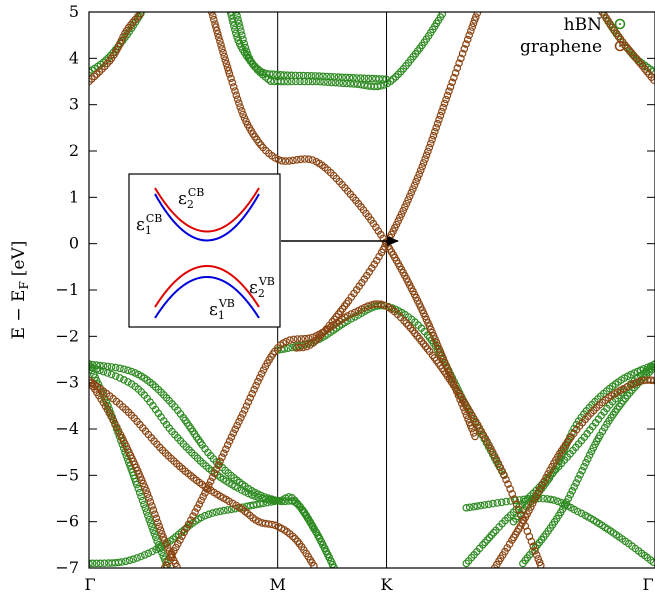 Image resolution: width=655 pixels, height=598 pixels. I want to click on y-axis-title-unit: [eV], so click(19, 259).